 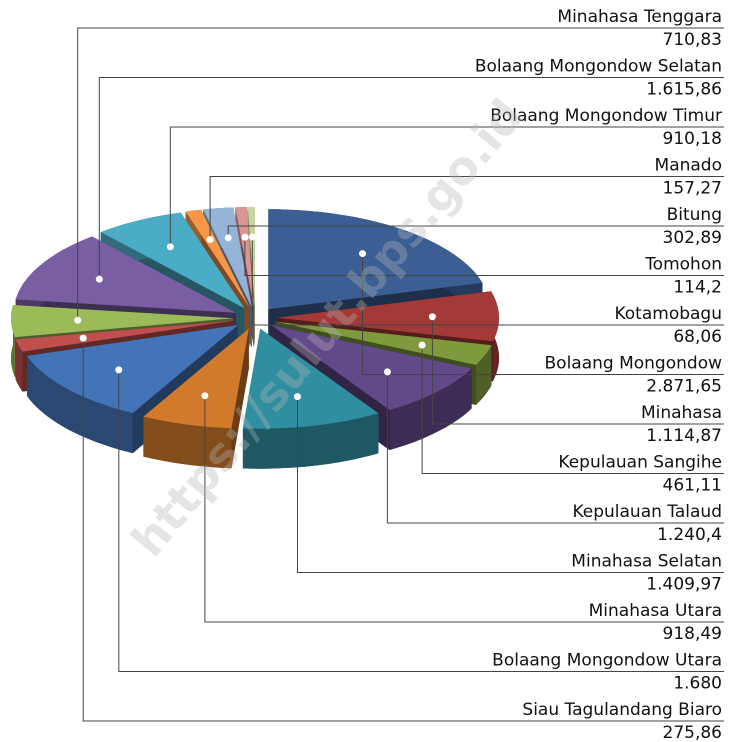 I want to click on legend-label: Minahasa Selatan, so click(x=646, y=562).